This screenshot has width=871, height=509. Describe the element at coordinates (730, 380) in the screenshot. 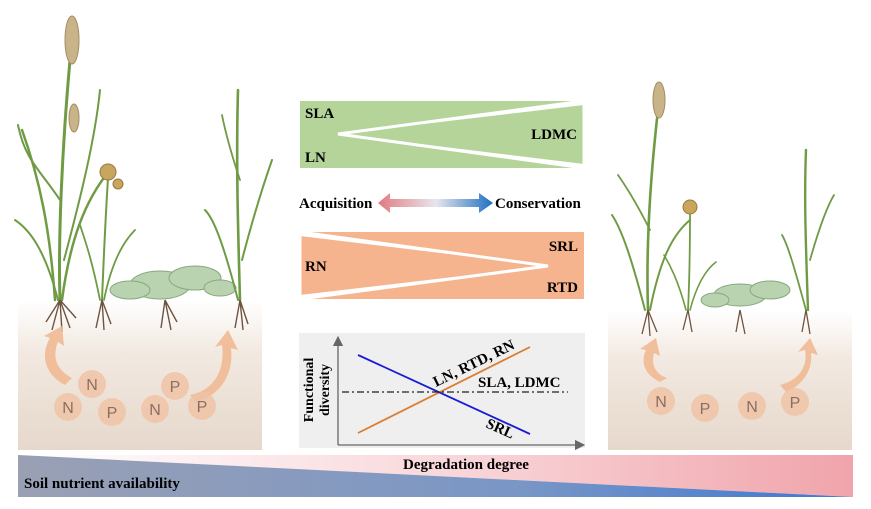

I see `right-soil-block` at that location.